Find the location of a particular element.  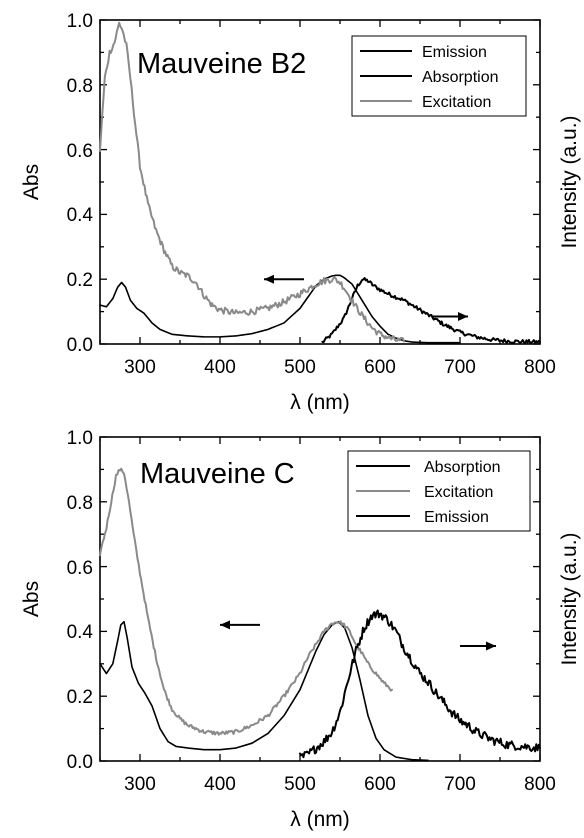

chart-title: Mauveine B2 is located at coordinates (221, 64).